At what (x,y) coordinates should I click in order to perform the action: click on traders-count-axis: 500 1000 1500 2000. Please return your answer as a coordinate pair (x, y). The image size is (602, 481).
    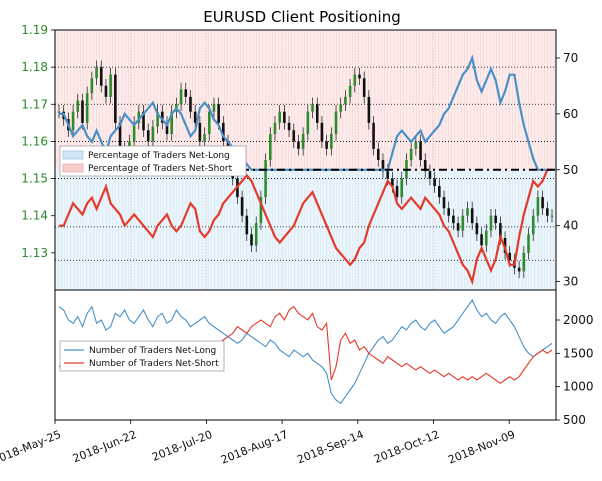
    Looking at the image, I should click on (575, 370).